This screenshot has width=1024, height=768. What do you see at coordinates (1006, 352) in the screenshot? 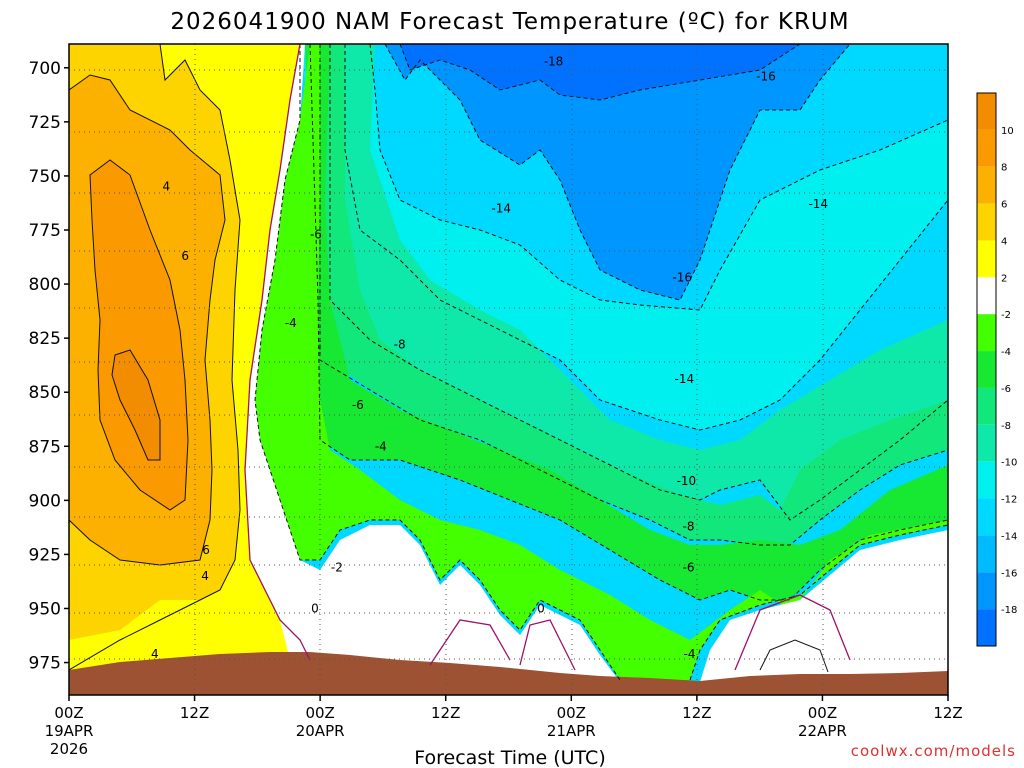
I see `colorbar-label: -4` at bounding box center [1006, 352].